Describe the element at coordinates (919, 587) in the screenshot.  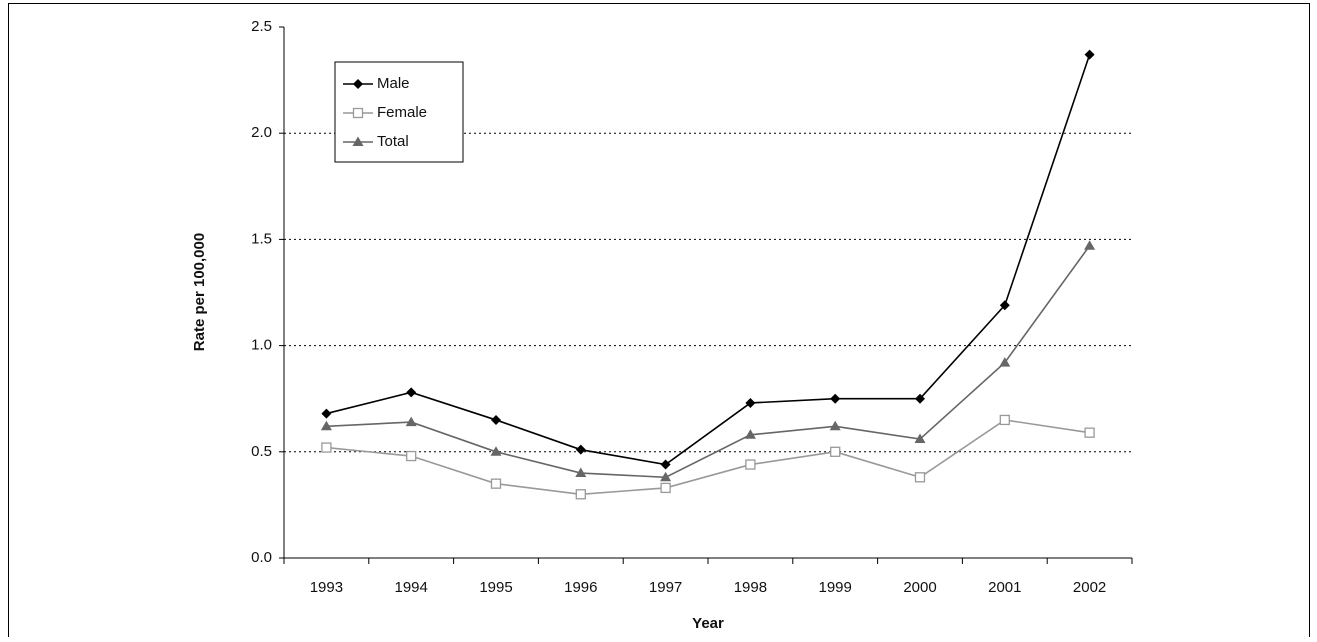
I see `x-tick-label: 2000` at that location.